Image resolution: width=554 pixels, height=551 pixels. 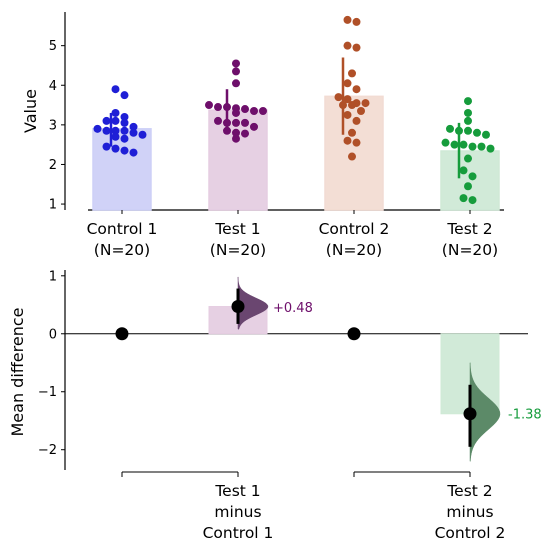 I want to click on bottom-y-tick-label: 0, so click(x=53, y=334).